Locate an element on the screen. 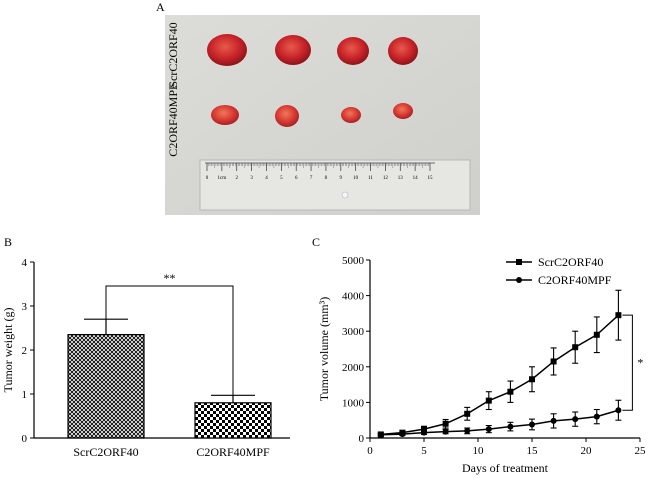  b-y-tick-label: 1 is located at coordinates (25, 395).